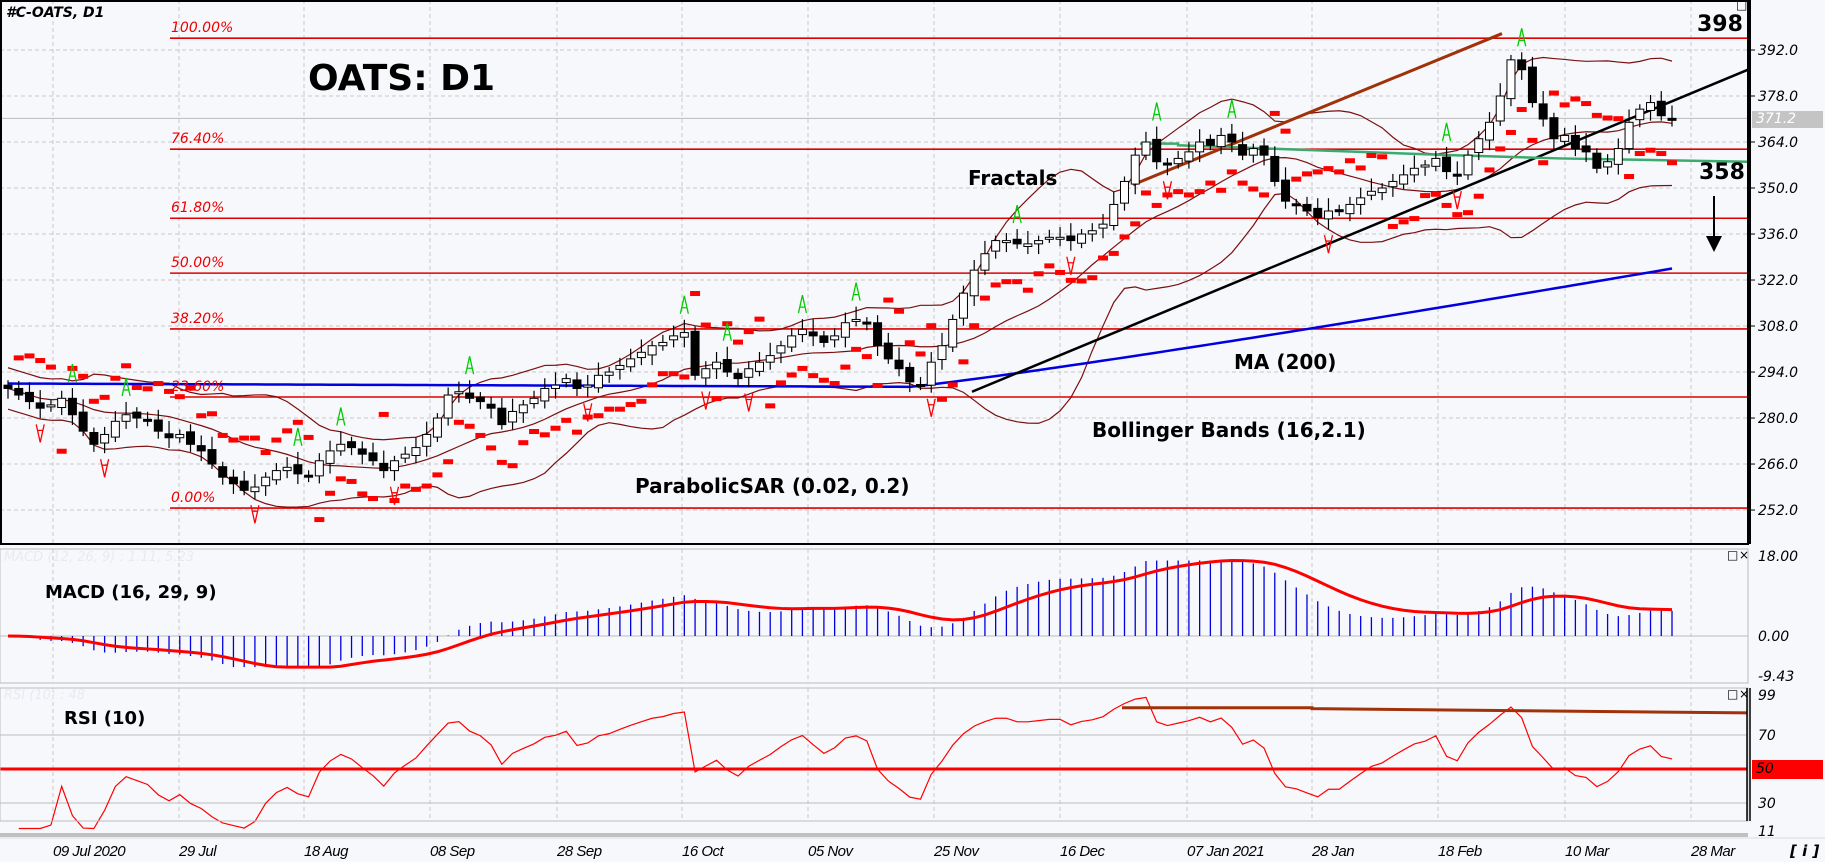  Describe the element at coordinates (772, 486) in the screenshot. I see `parabolic-sar-label: ParabolicSAR (0.02, 0.2)` at that location.